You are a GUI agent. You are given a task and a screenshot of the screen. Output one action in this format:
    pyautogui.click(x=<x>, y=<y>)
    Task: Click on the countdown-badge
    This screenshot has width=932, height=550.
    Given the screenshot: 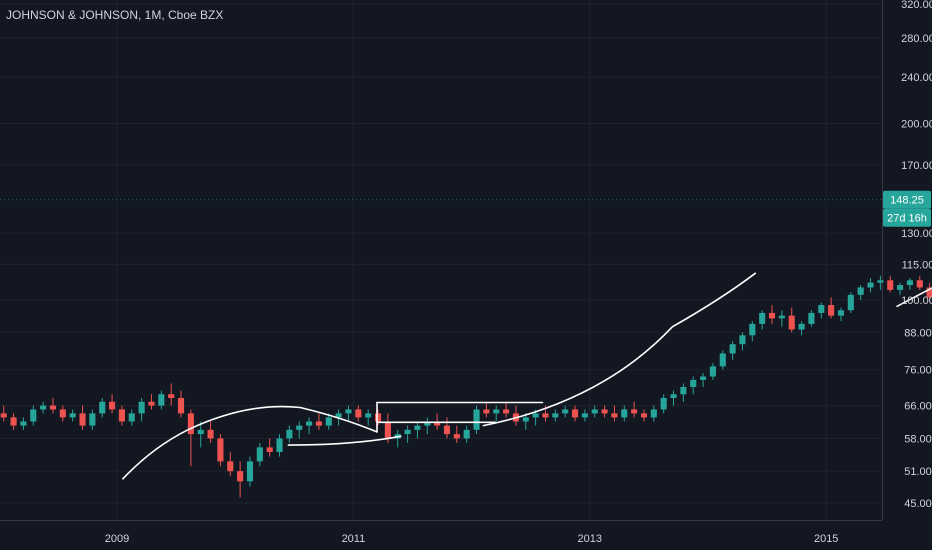 What is the action you would take?
    pyautogui.click(x=907, y=217)
    